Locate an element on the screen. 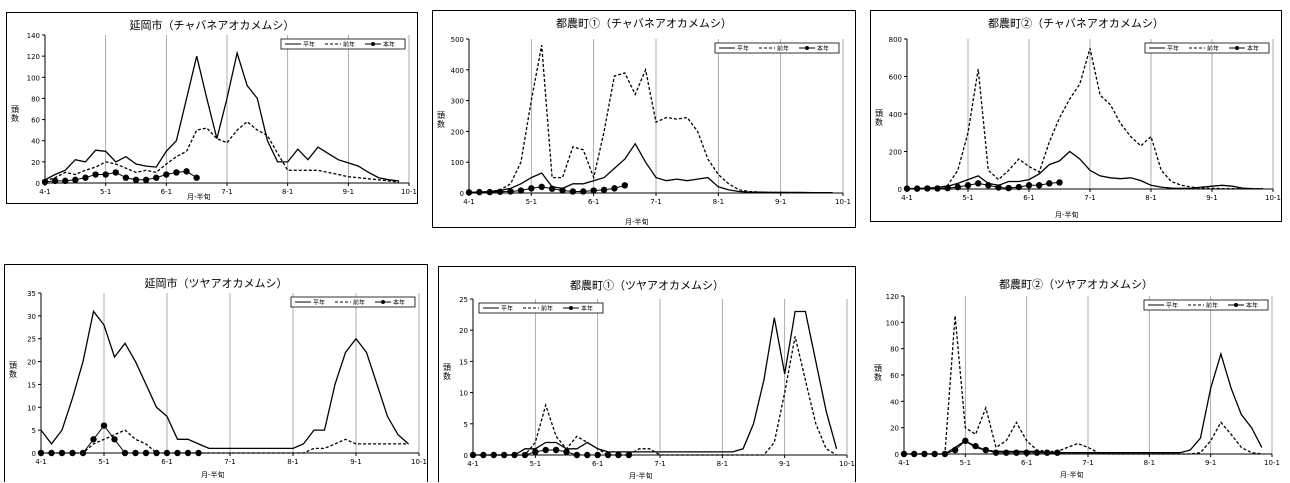  y-tick-label: 60 is located at coordinates (35, 121).